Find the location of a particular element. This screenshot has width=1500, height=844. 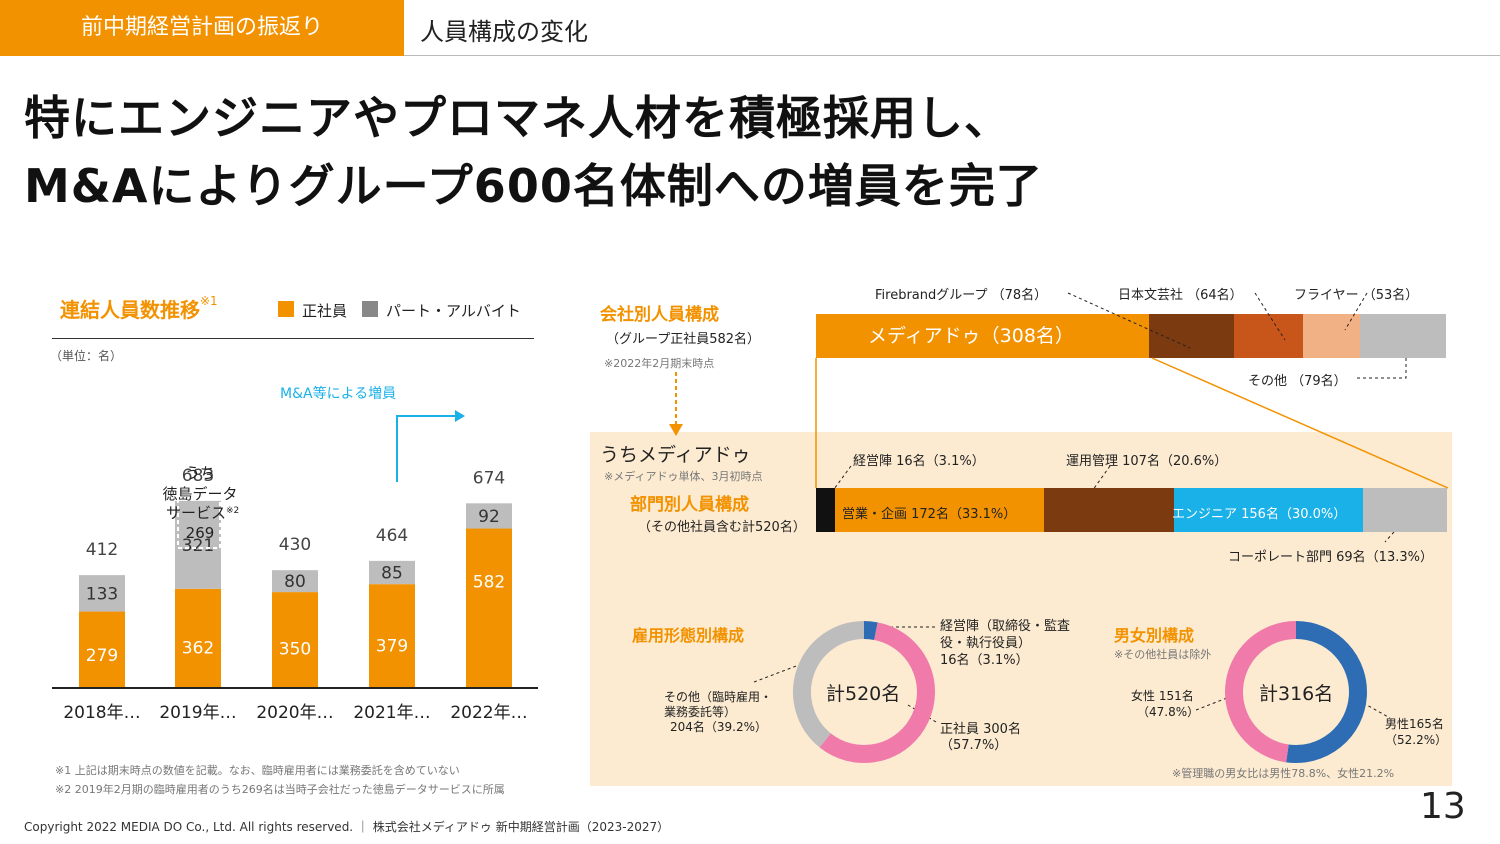

unit-label: （単位：名） is located at coordinates (86, 356).